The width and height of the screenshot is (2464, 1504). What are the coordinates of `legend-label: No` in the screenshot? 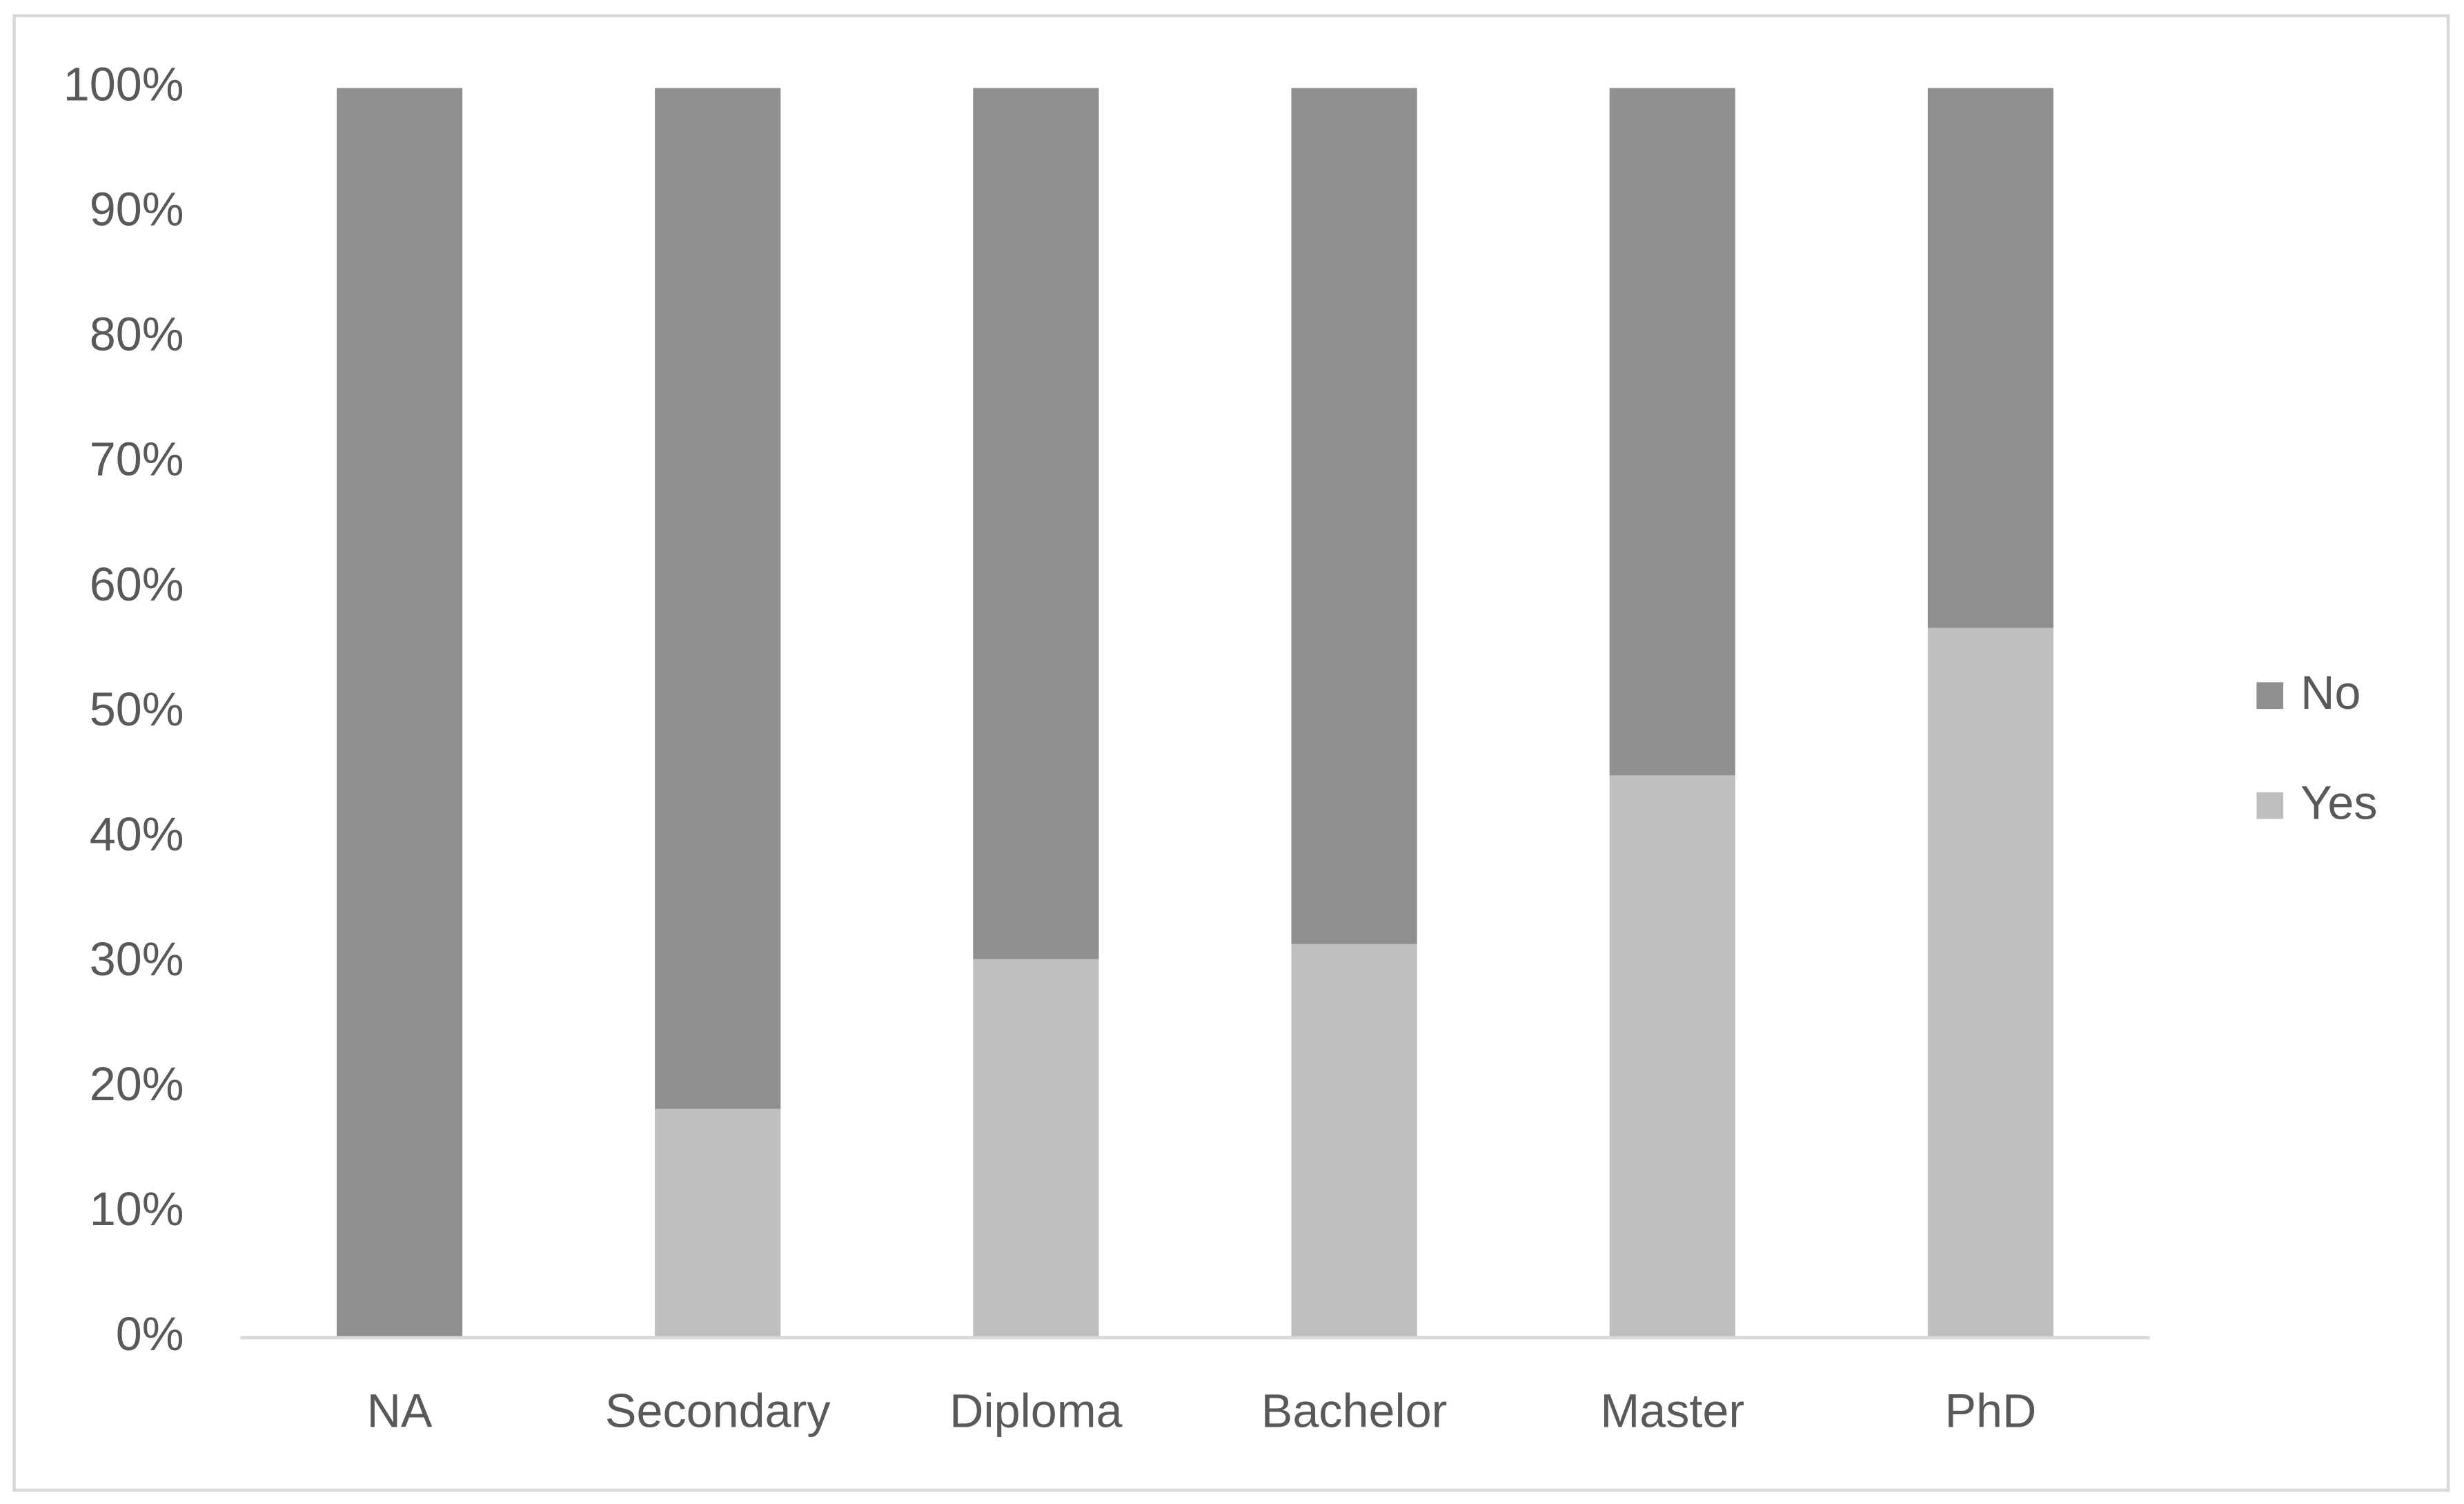 It's located at (2330, 693).